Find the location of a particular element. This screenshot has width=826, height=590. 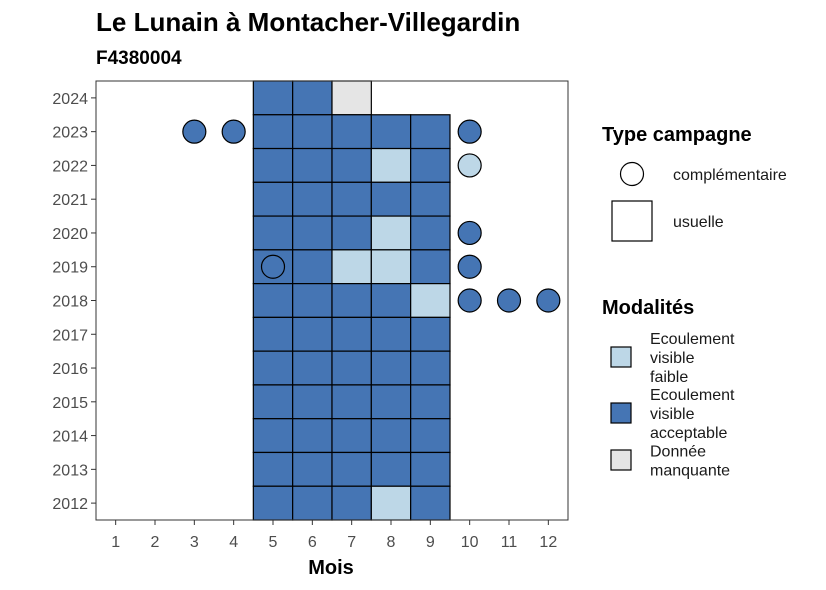

chart-title: Le Lunain à Montacher-Villegardin is located at coordinates (308, 22).